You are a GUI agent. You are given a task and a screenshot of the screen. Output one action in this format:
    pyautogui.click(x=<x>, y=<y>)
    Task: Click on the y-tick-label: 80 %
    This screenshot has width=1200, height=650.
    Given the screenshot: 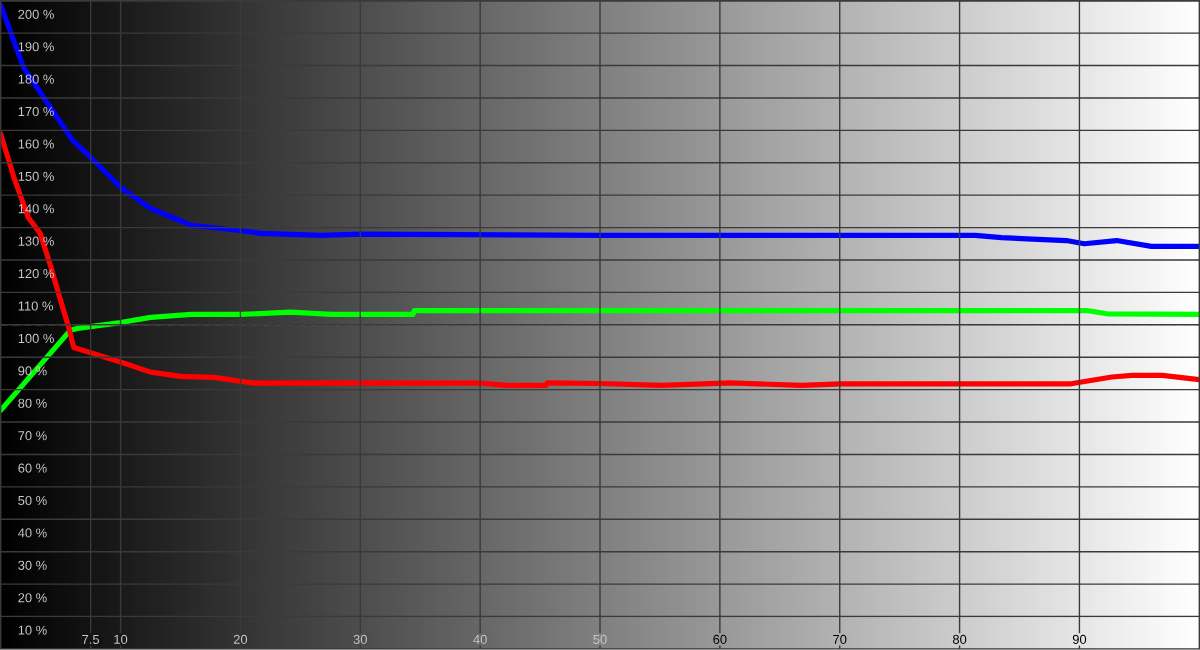 What is the action you would take?
    pyautogui.click(x=32, y=403)
    